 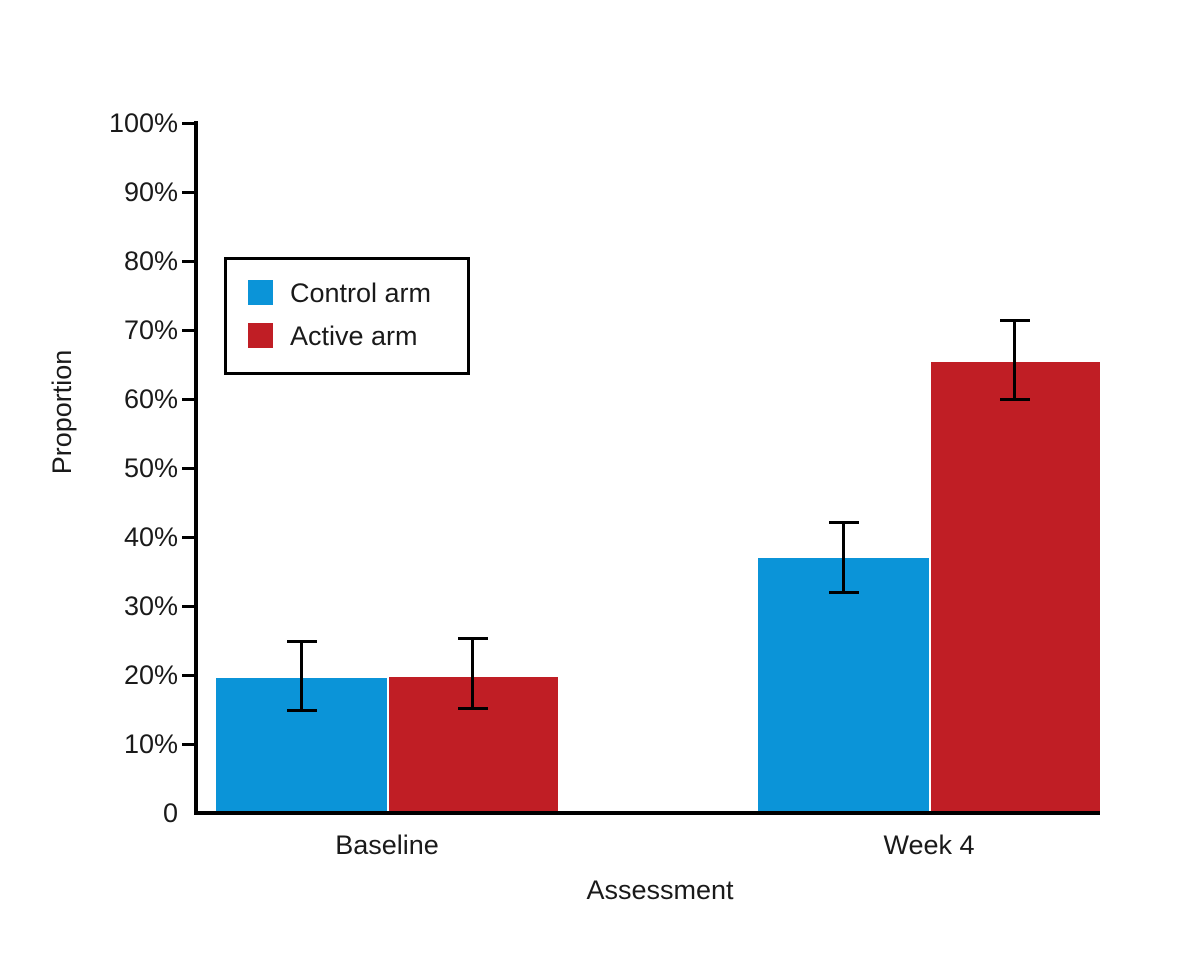 What do you see at coordinates (929, 845) in the screenshot?
I see `x-category-label-week-4: Week 4` at bounding box center [929, 845].